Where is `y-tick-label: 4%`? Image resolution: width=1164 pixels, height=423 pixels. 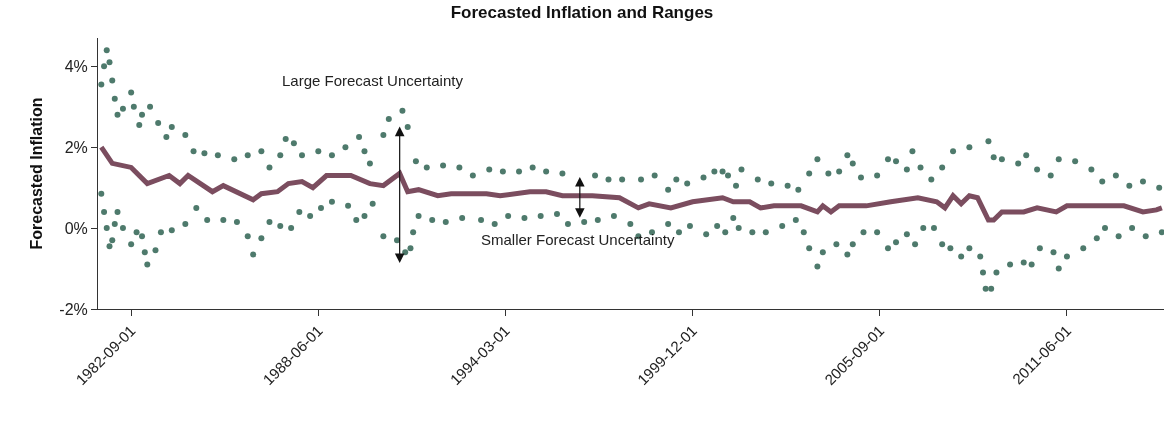 y-tick-label: 4% is located at coordinates (76, 66).